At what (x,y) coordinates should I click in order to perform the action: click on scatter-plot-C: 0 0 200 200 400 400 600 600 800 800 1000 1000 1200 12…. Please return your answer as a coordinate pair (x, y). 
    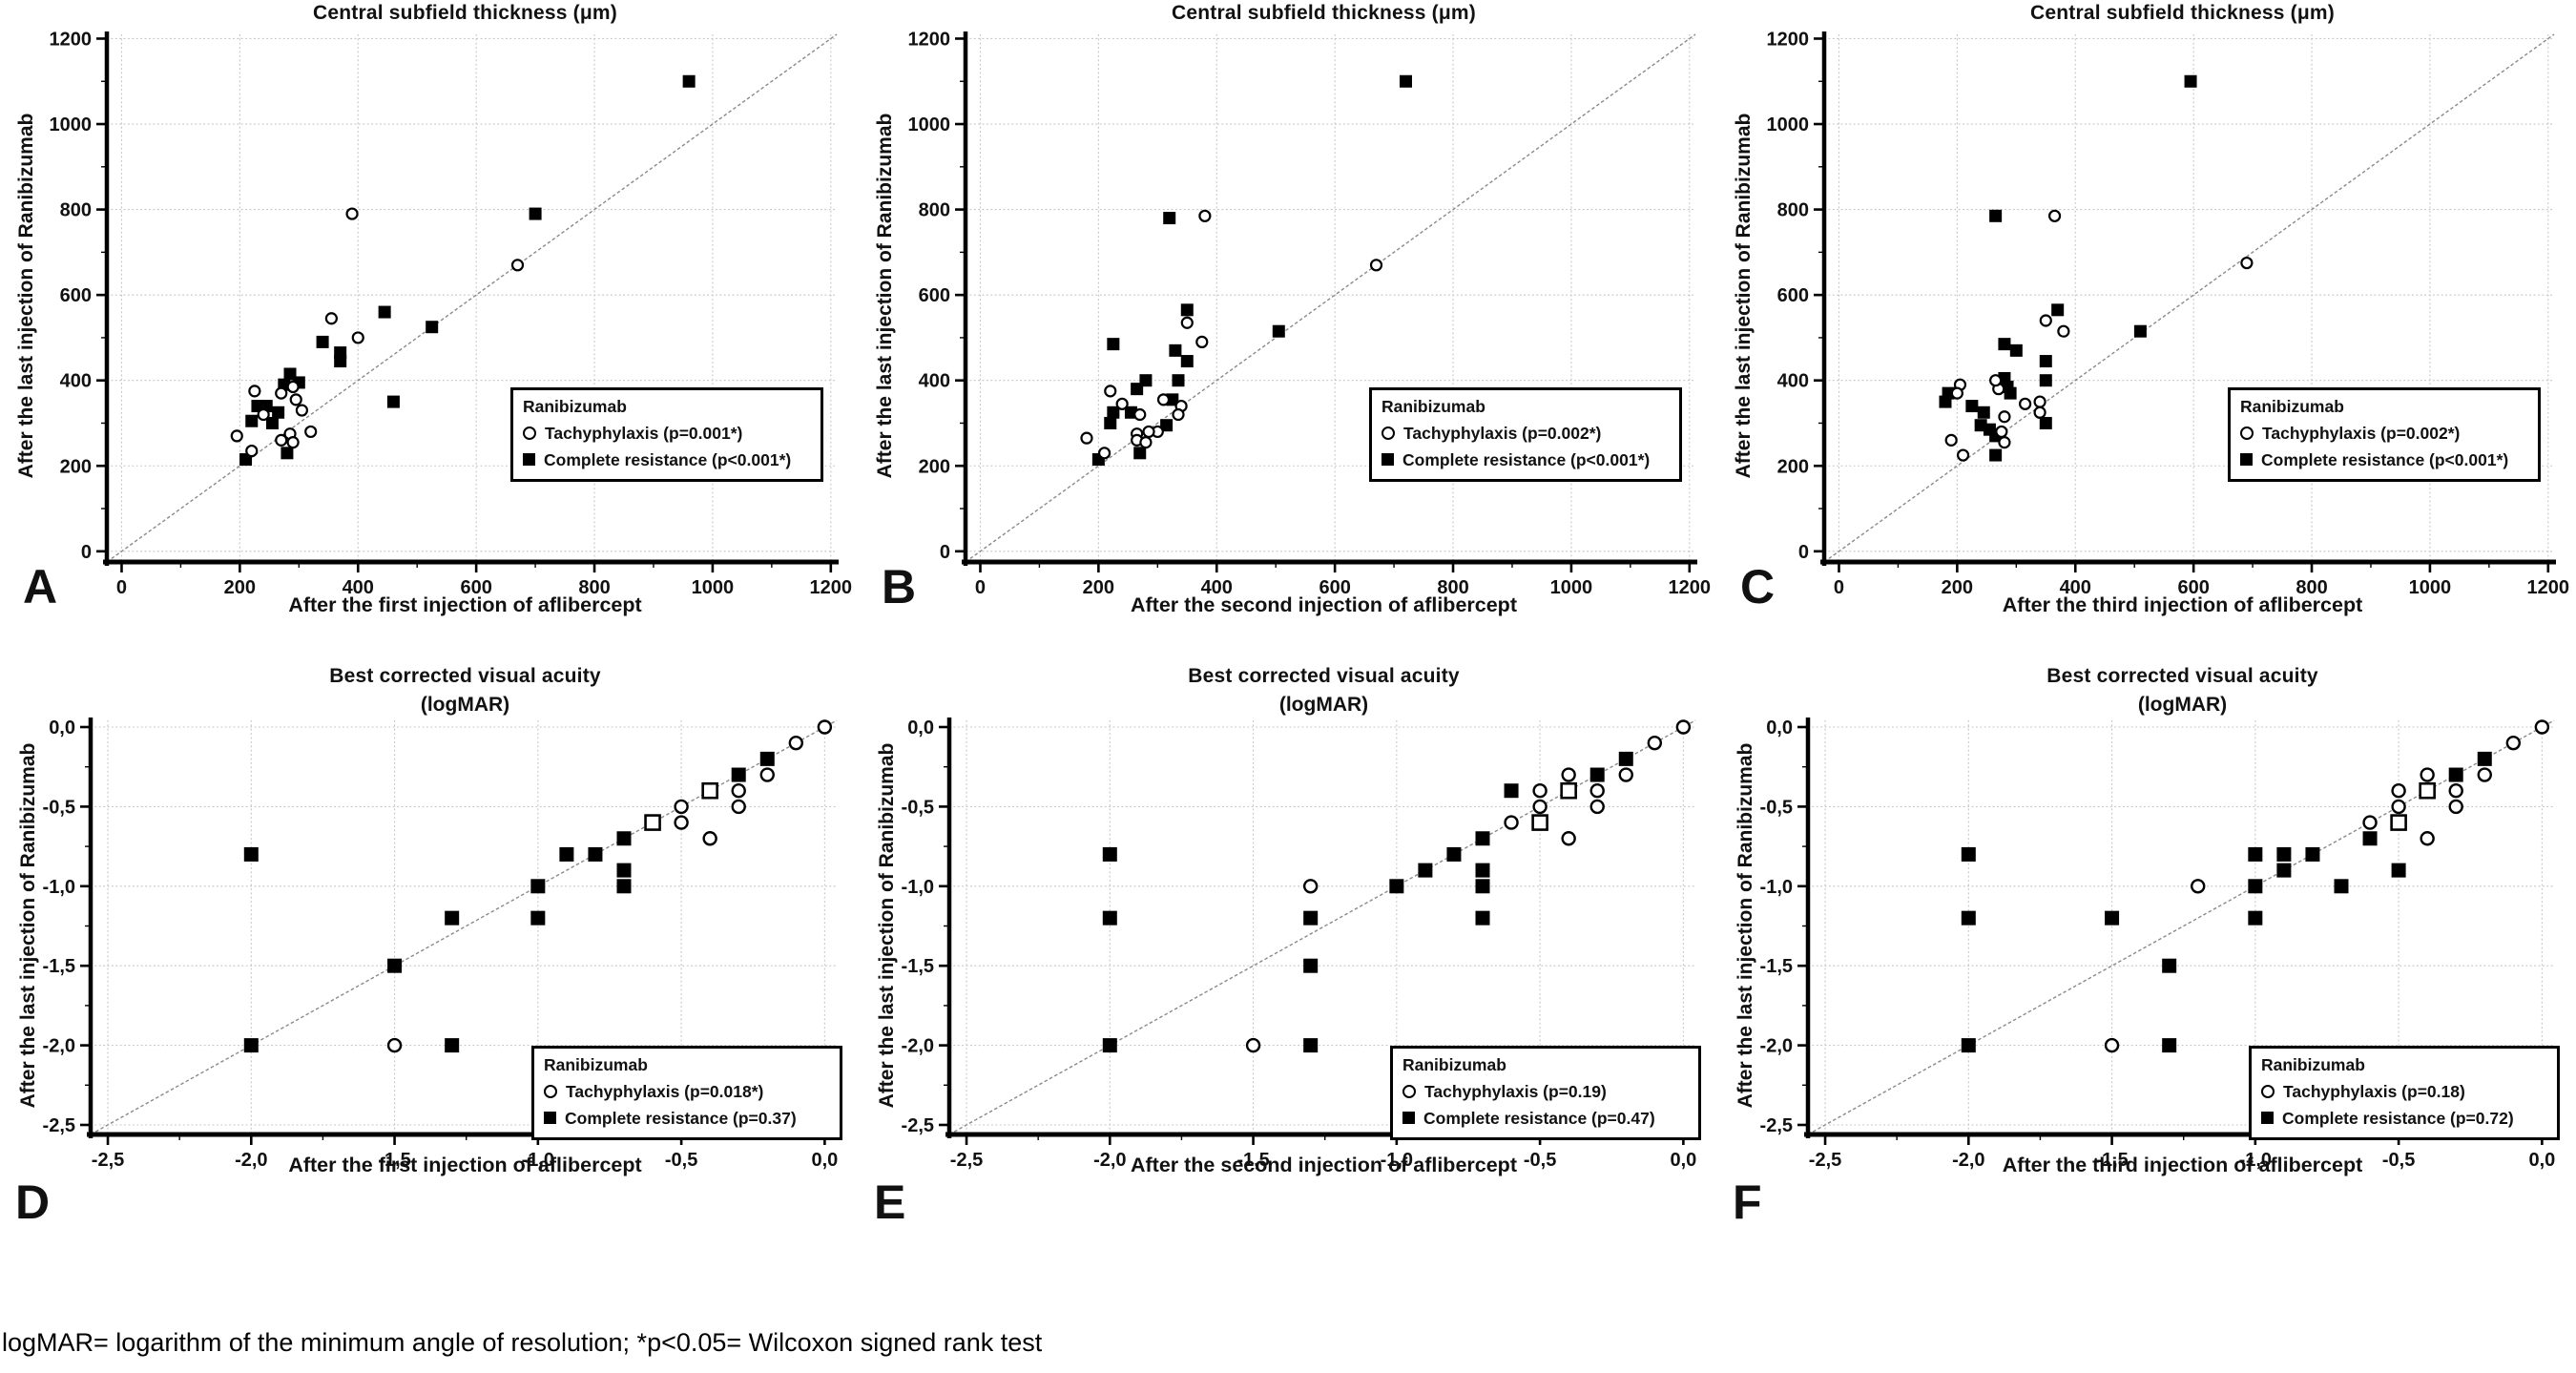
    Looking at the image, I should click on (2168, 313).